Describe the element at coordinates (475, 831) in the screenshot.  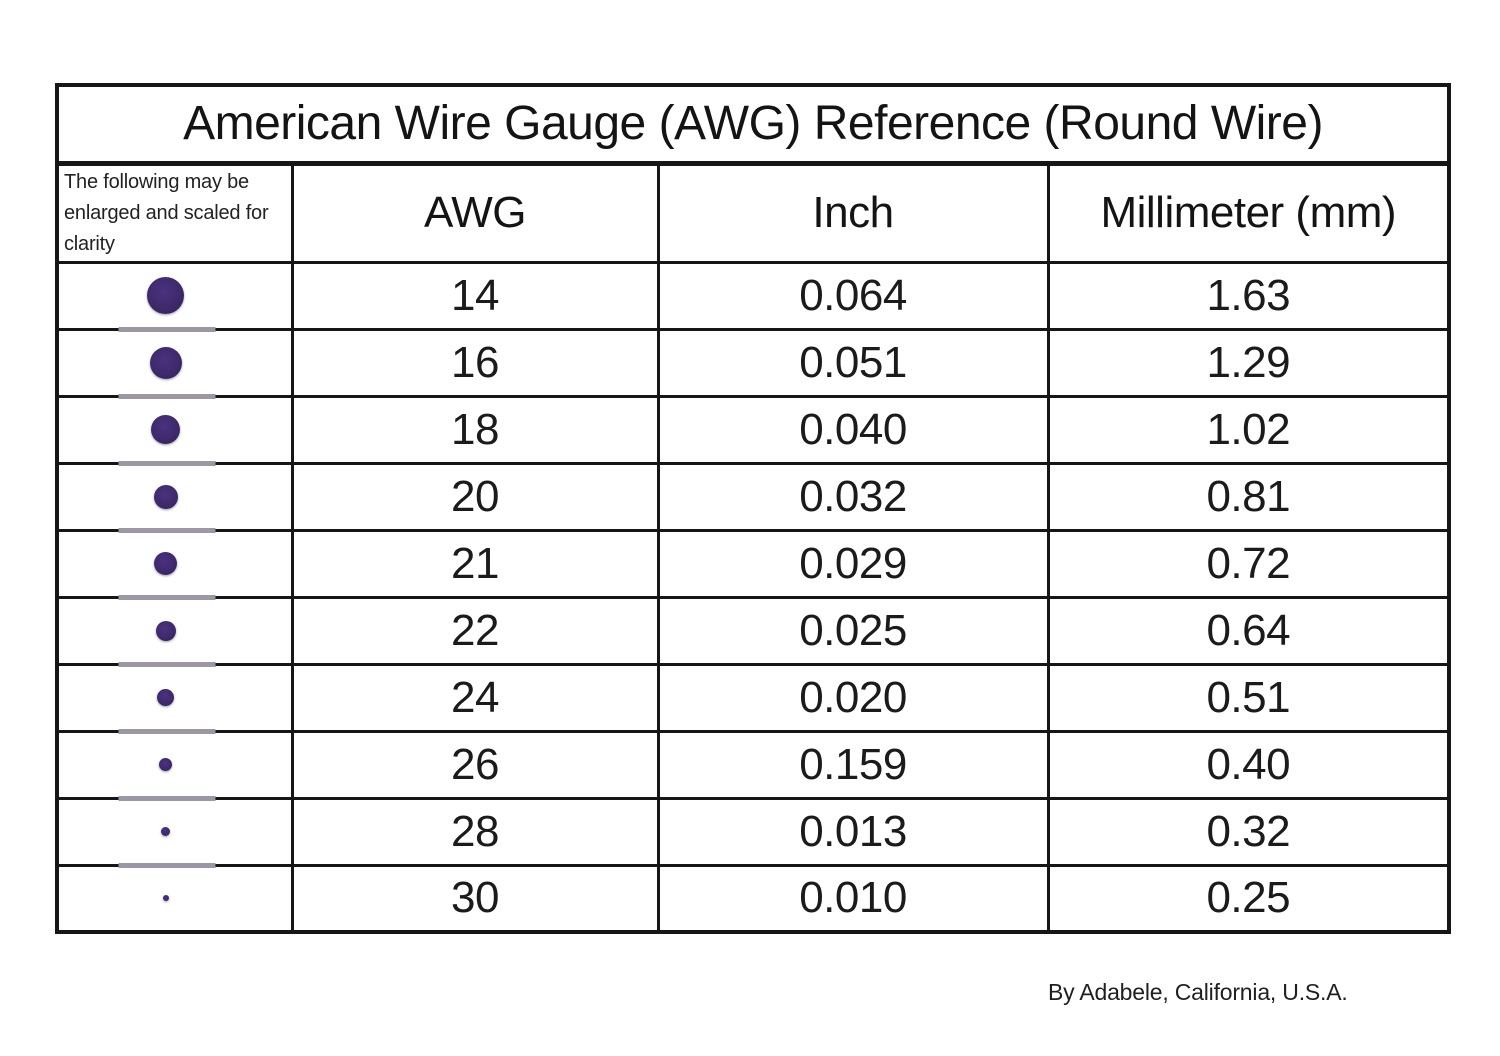
I see `awg-value: 28` at that location.